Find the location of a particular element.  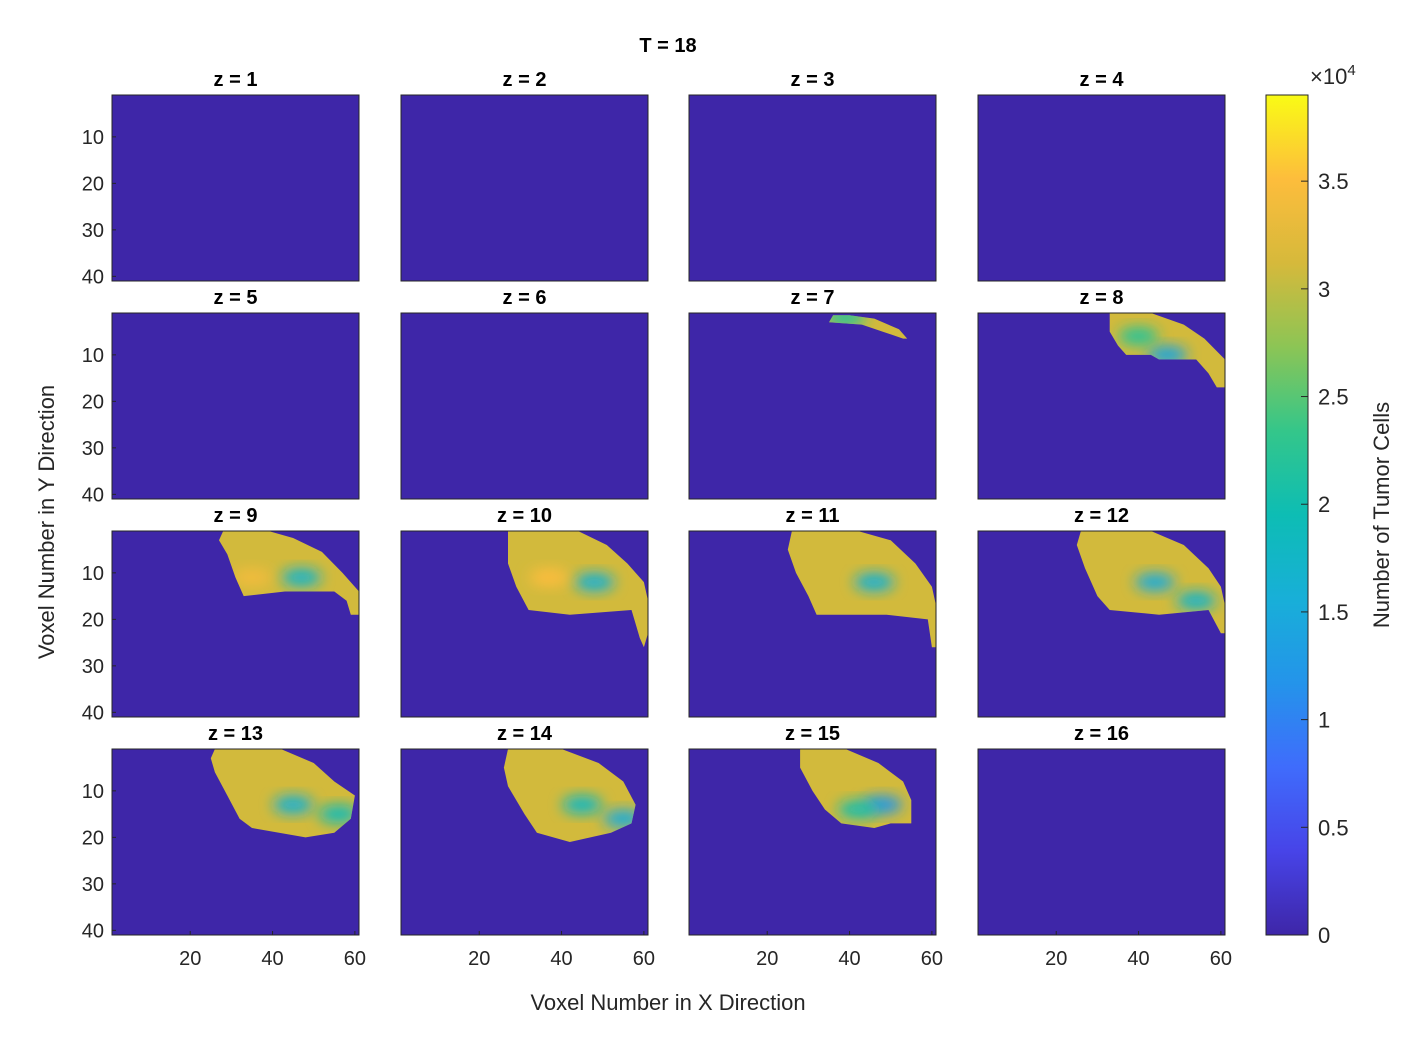

colorbar-tick-label: 3.5 is located at coordinates (1333, 181).